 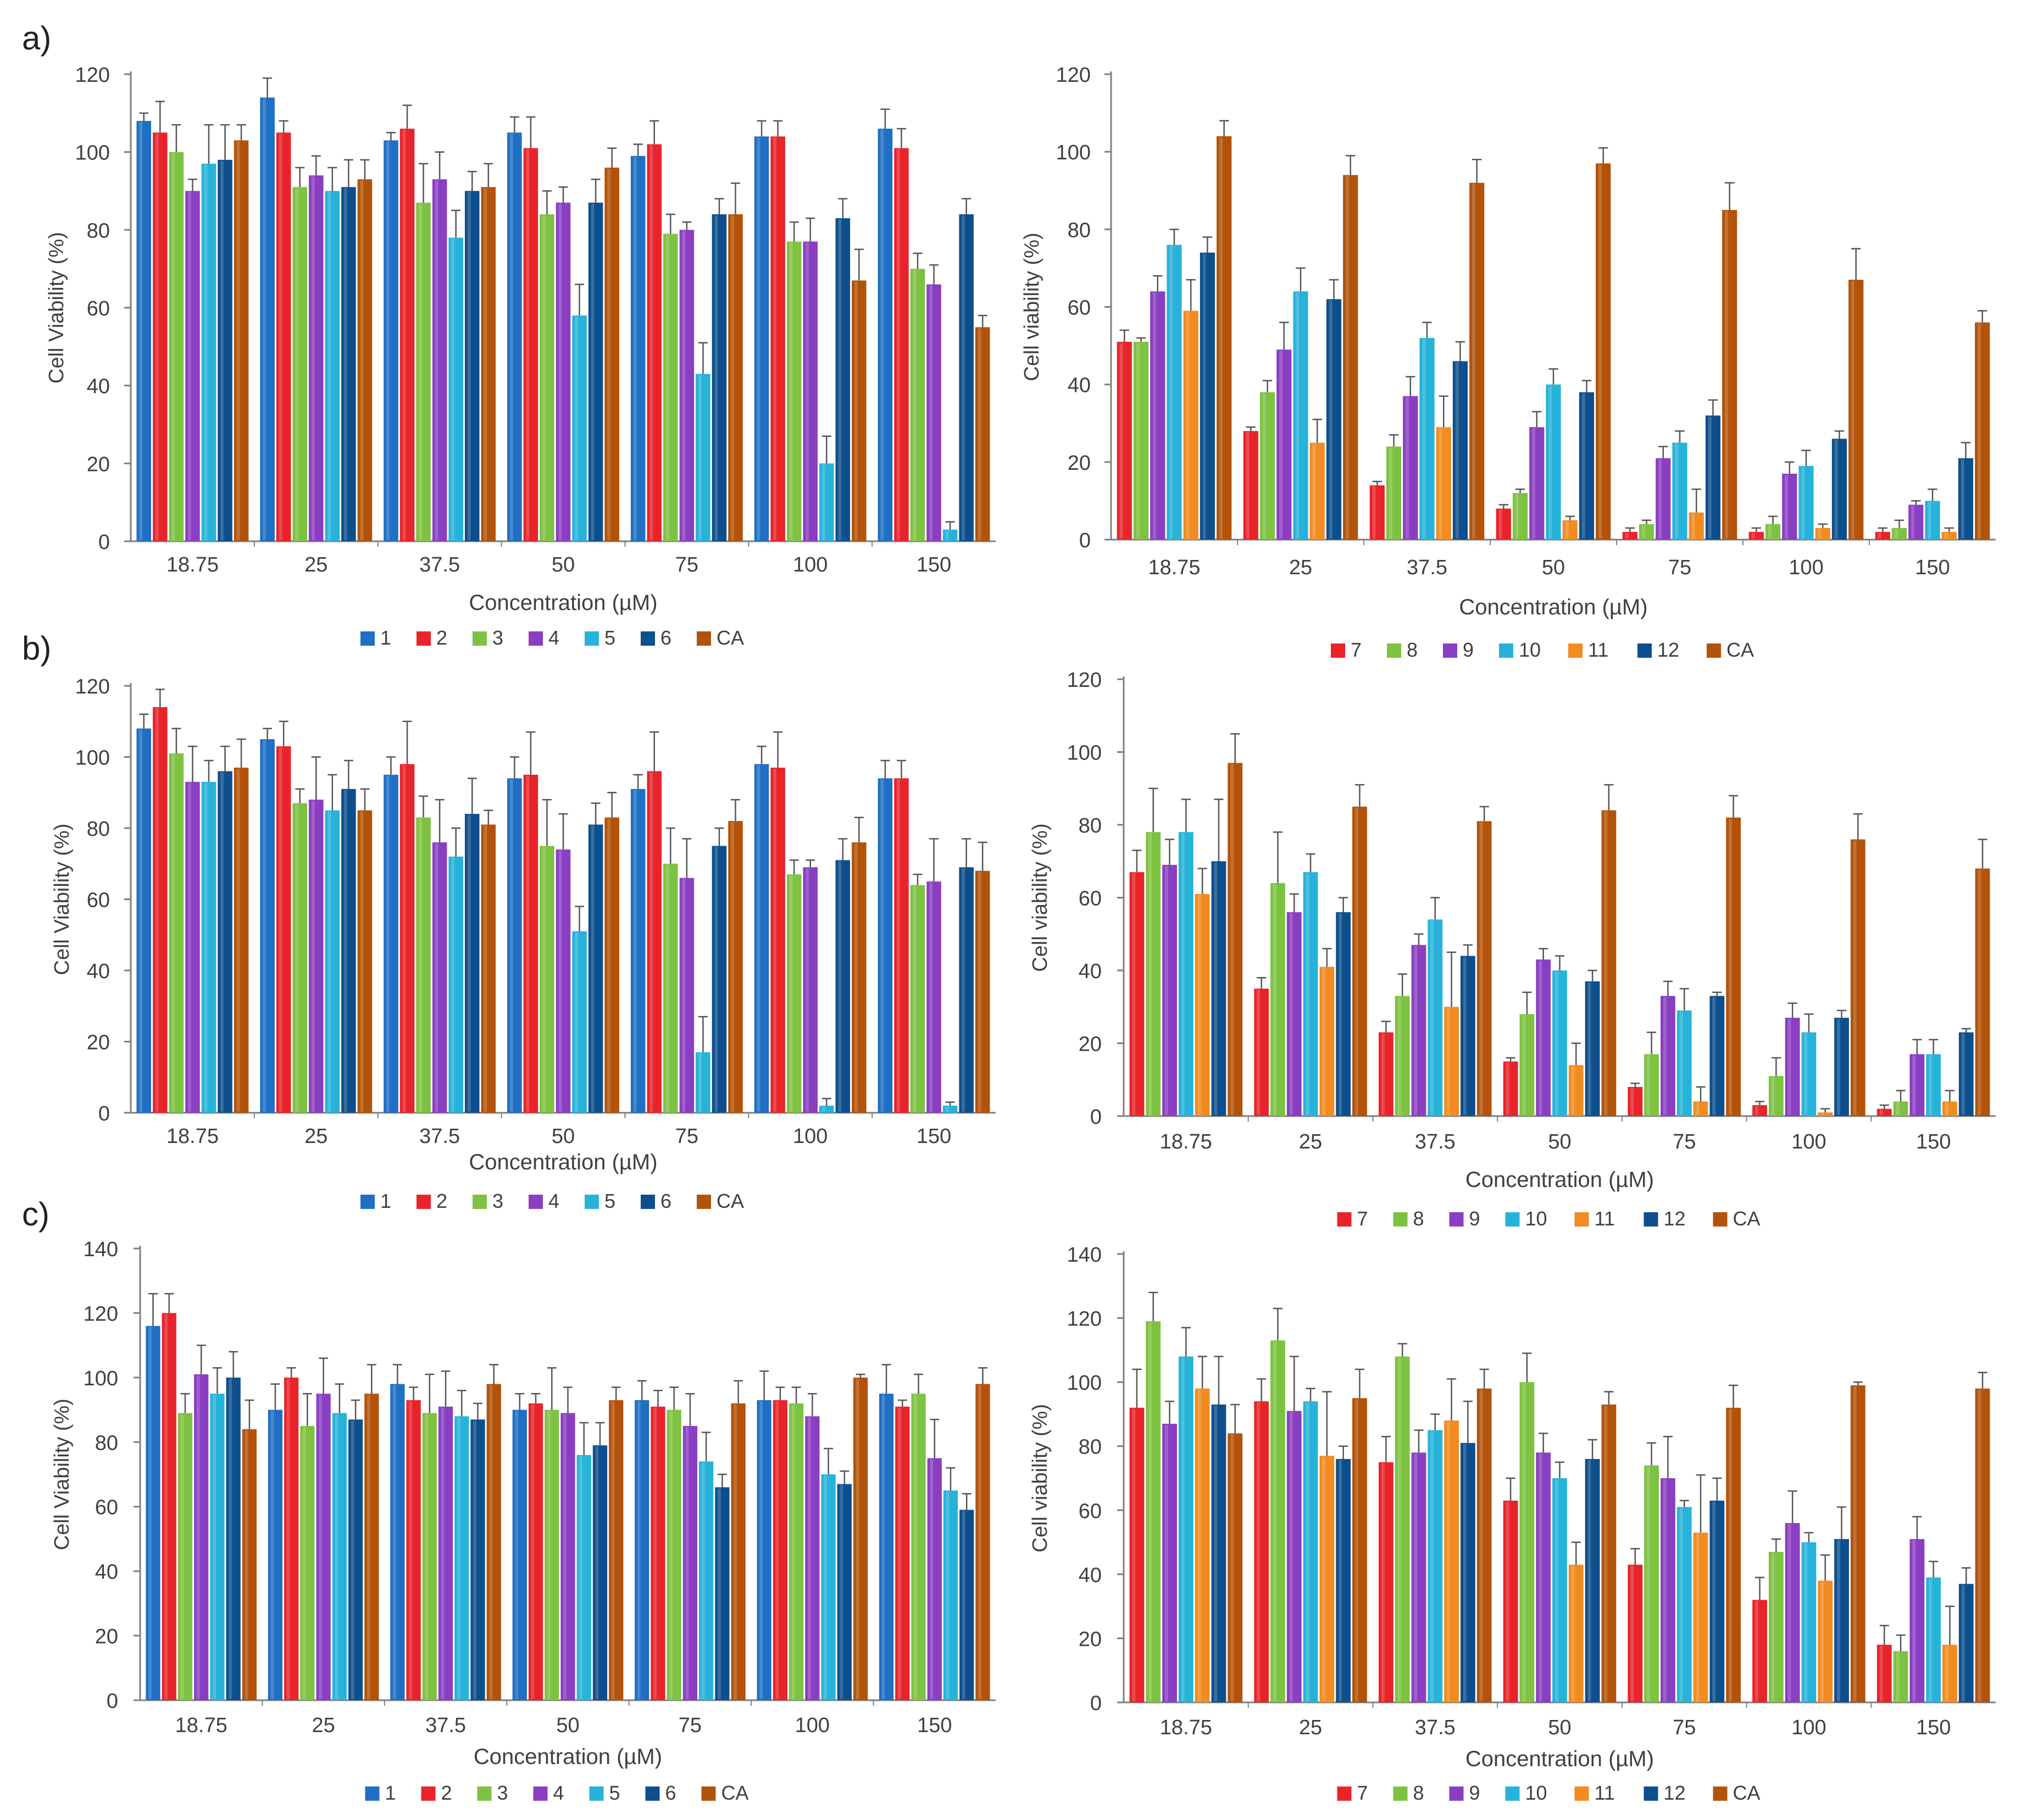 What do you see at coordinates (1157, 415) in the screenshot?
I see `bar-series-9-18.75` at bounding box center [1157, 415].